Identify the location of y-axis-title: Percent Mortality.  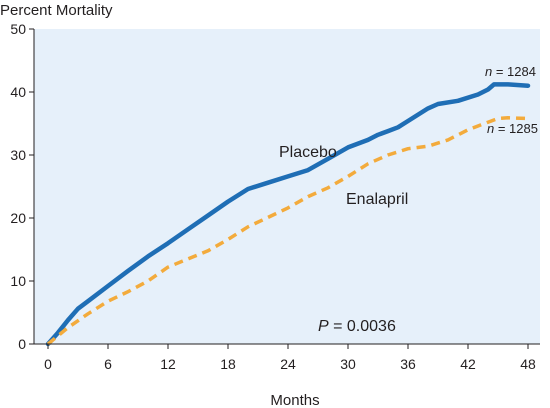
(56, 10).